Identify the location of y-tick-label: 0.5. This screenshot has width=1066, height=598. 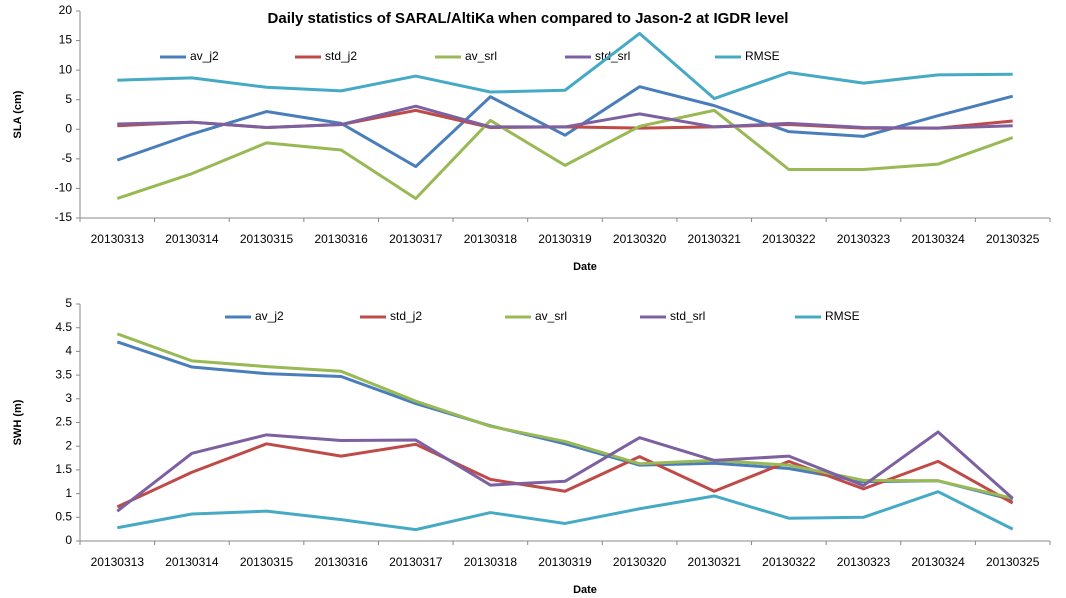
(63, 516).